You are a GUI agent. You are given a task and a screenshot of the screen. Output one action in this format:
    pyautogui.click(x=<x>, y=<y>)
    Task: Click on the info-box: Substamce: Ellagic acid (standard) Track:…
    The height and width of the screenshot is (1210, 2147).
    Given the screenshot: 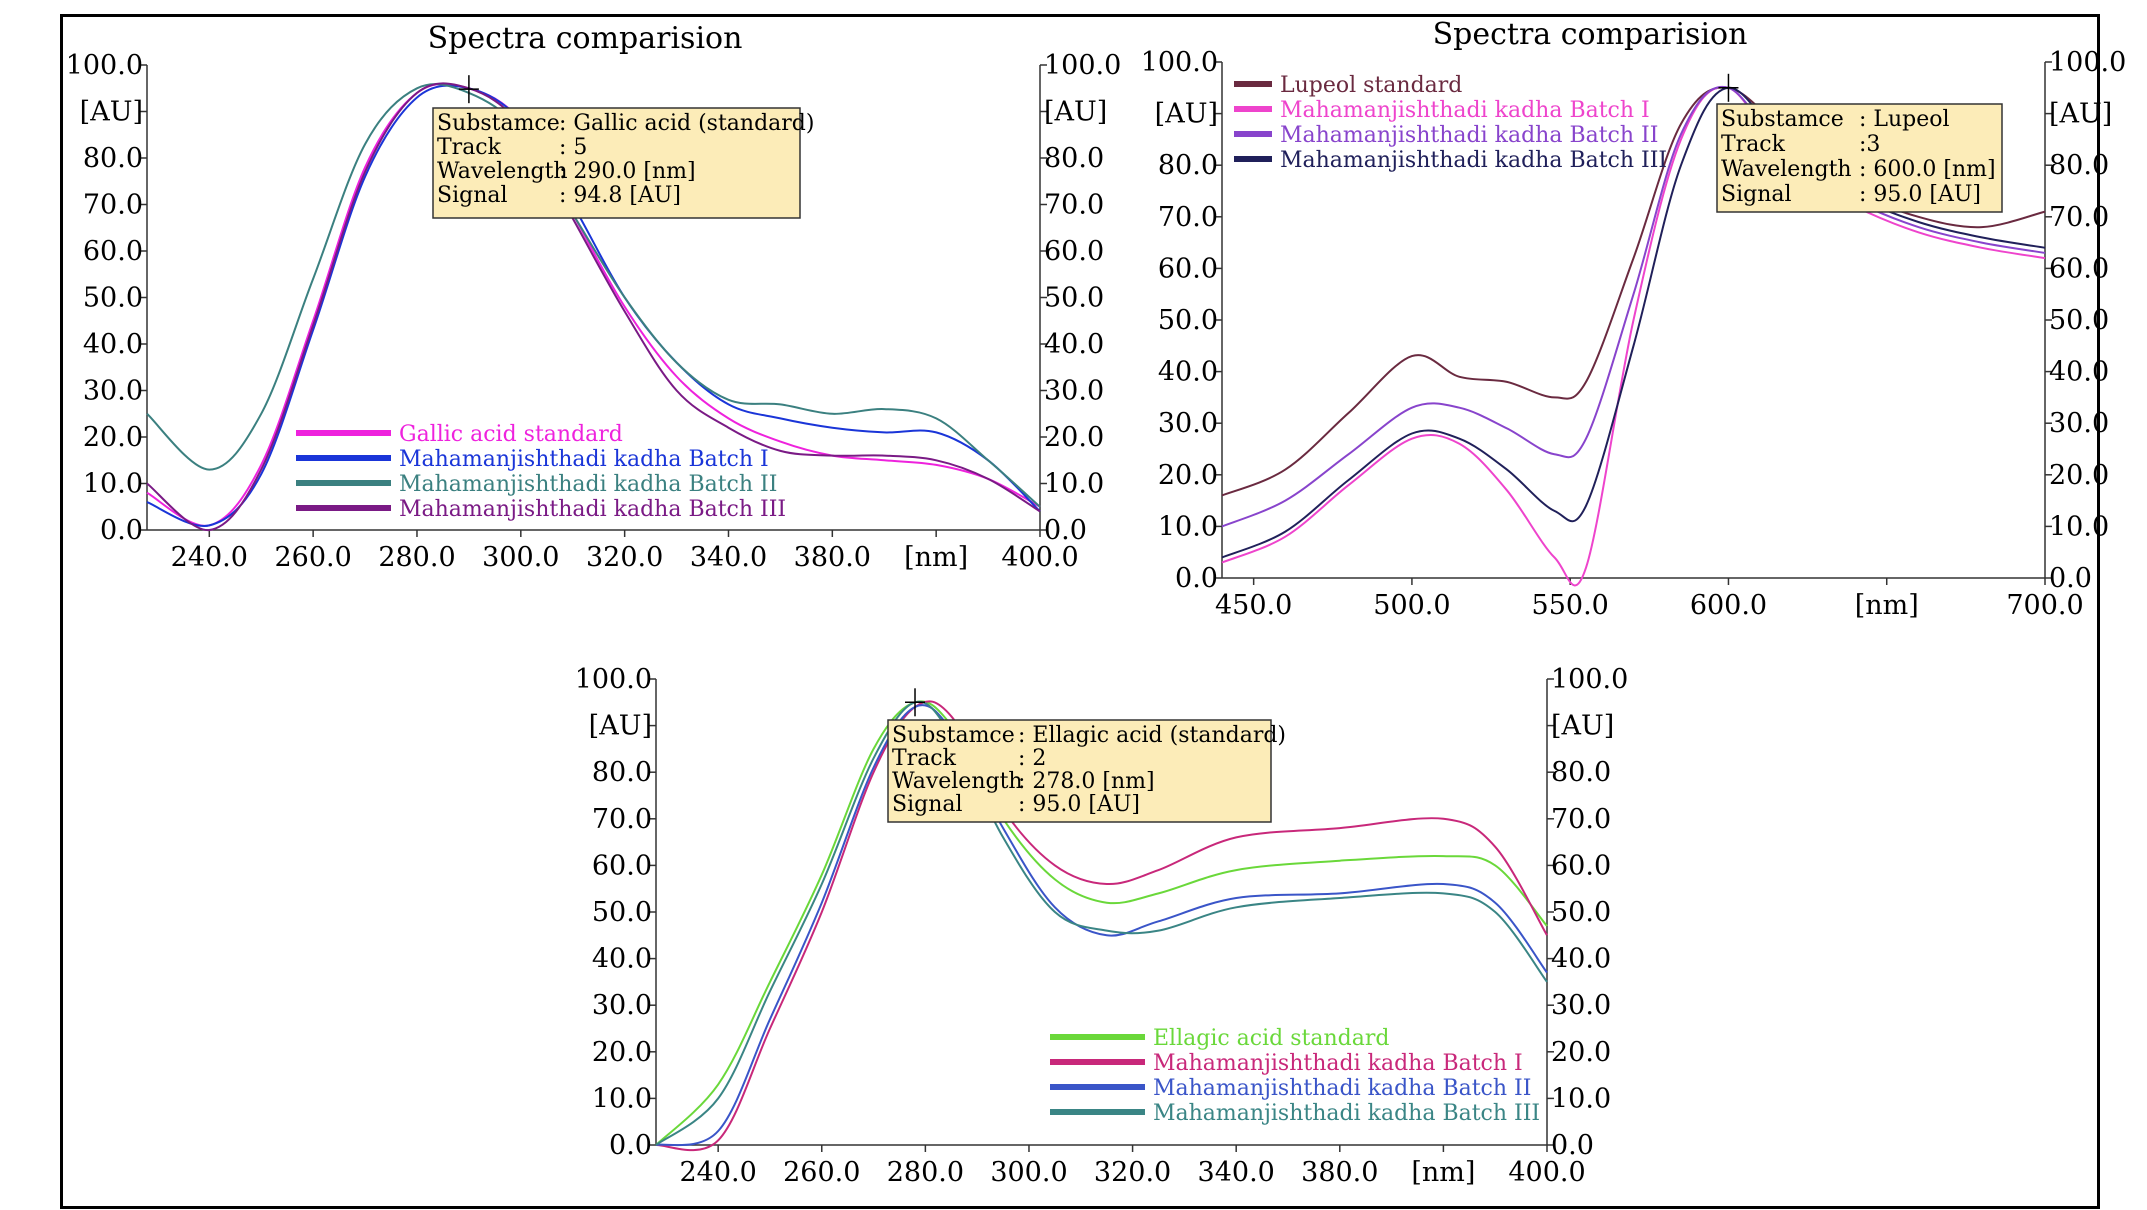 What is the action you would take?
    pyautogui.click(x=1086, y=771)
    